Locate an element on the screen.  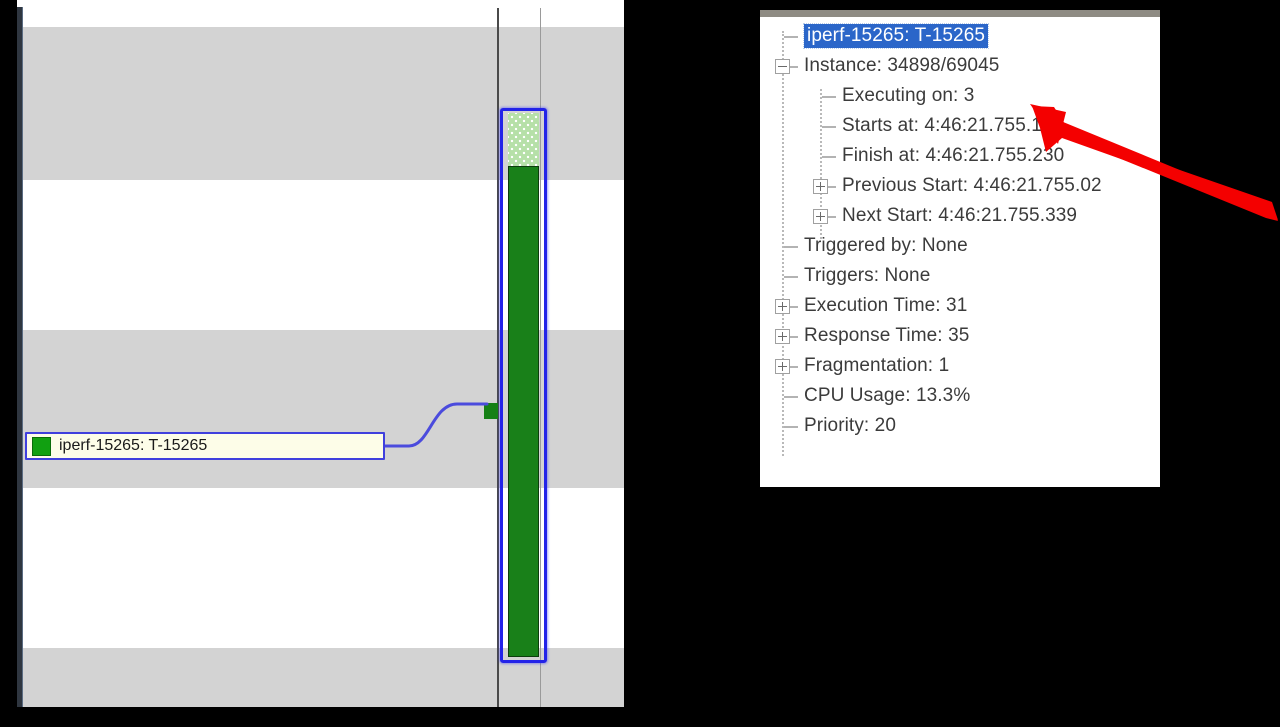
tree-row: Next Start: 4:46:21.755.339 is located at coordinates (960, 216).